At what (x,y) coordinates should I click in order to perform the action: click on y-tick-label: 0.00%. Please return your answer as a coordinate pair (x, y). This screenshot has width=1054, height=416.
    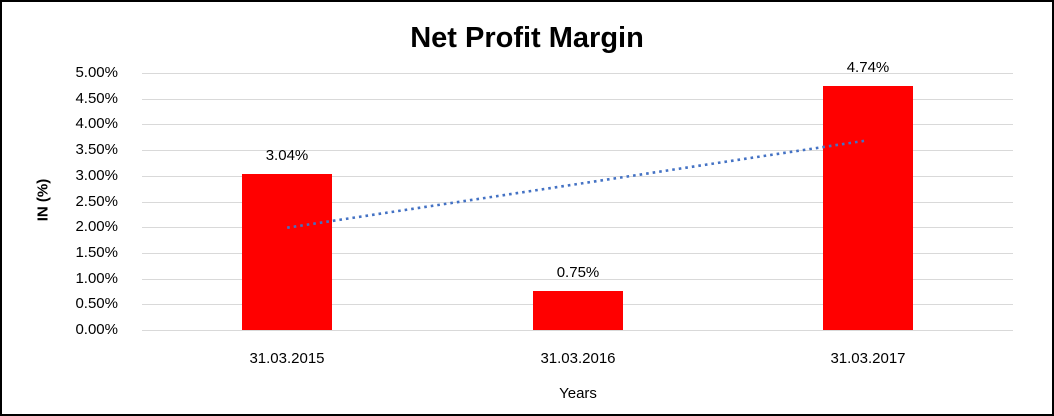
    Looking at the image, I should click on (96, 329).